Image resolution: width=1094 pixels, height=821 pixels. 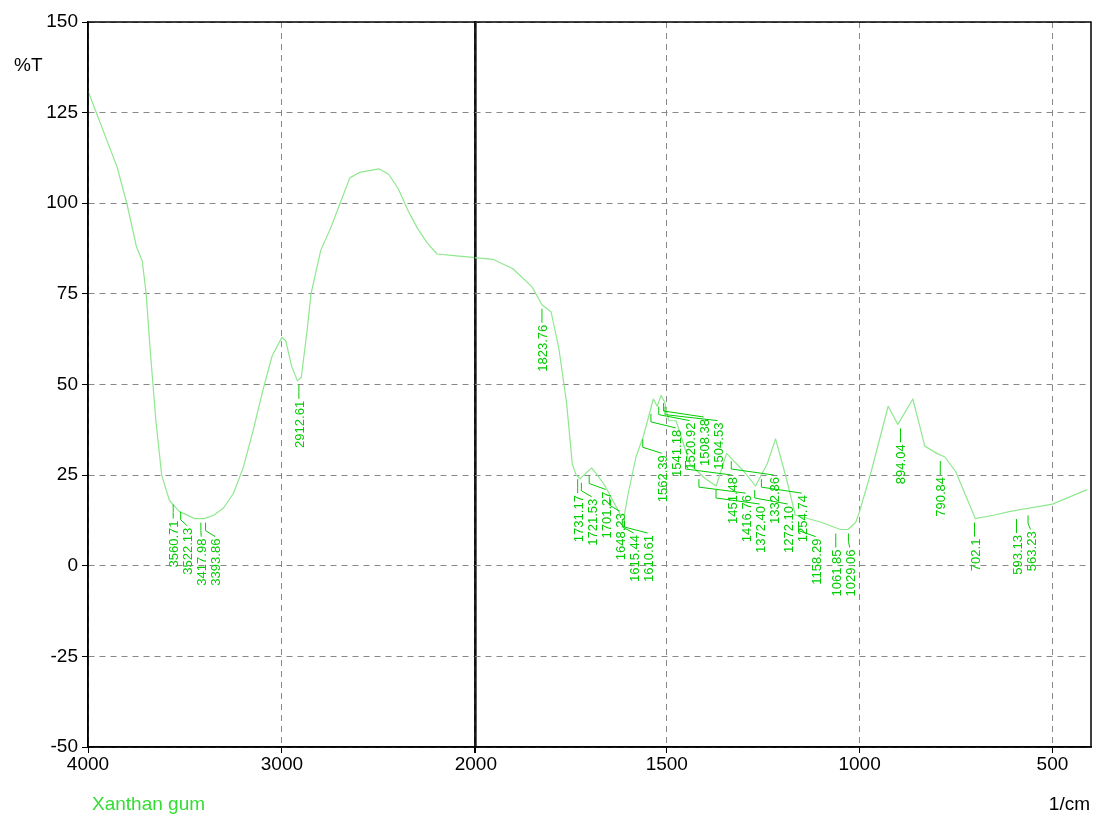 I want to click on annotation: 563.23, so click(x=1031, y=551).